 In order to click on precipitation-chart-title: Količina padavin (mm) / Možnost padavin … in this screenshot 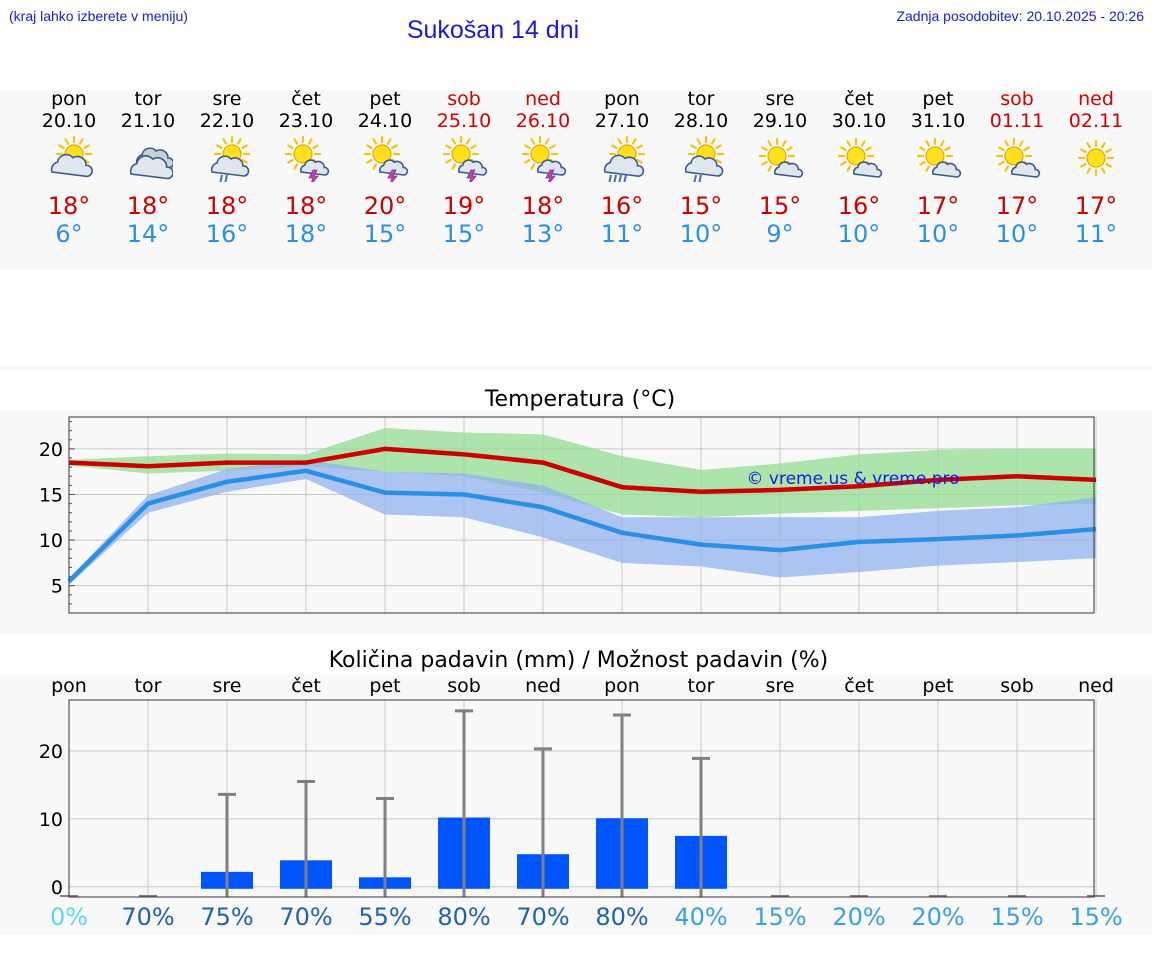, I will do `click(578, 660)`.